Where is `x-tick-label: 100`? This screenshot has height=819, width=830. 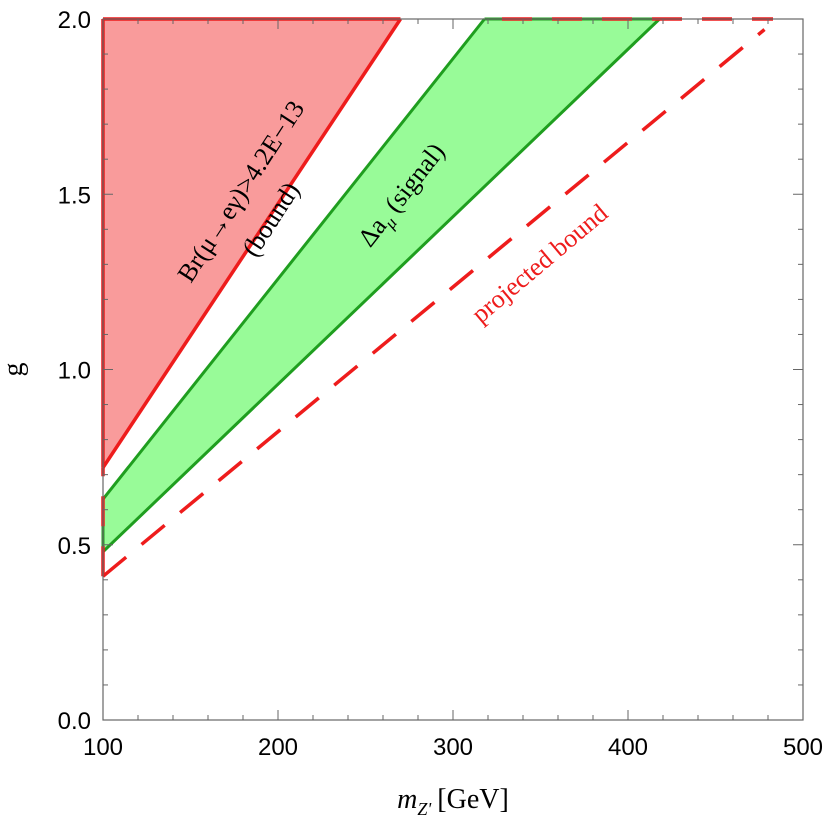
x-tick-label: 100 is located at coordinates (103, 747).